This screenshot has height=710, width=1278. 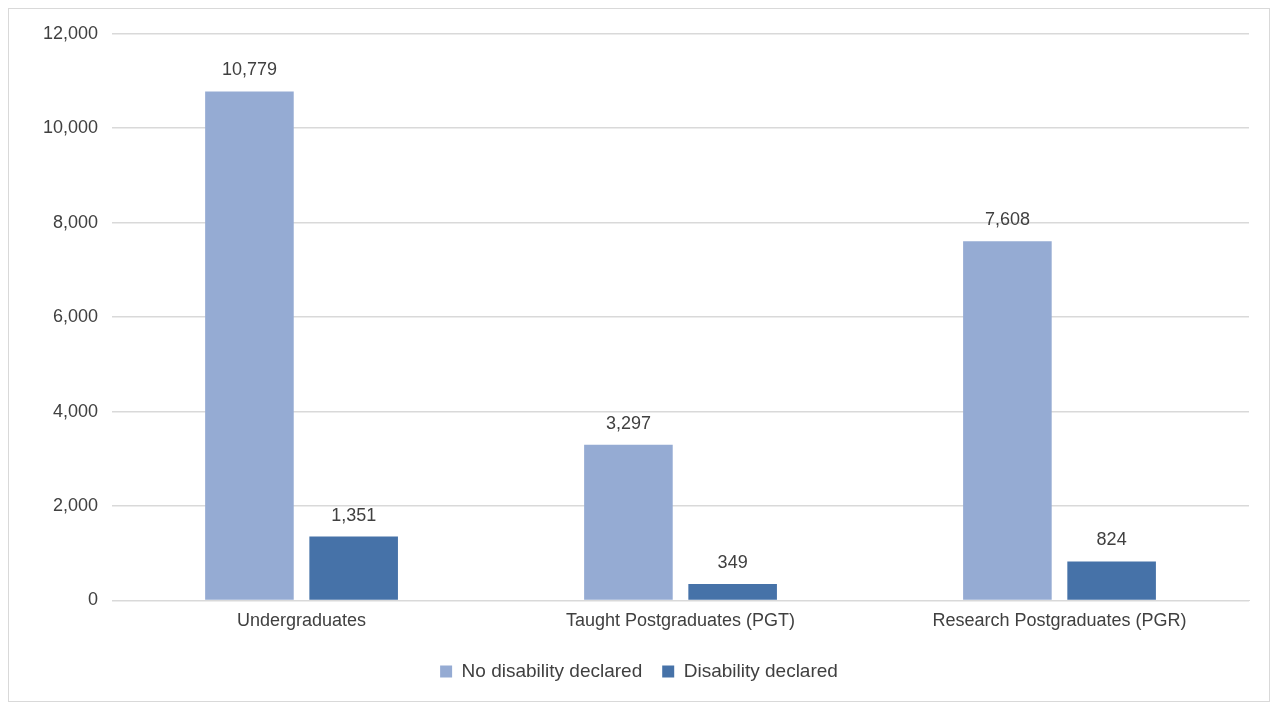 I want to click on y-tick-label: 6,000, so click(x=76, y=316).